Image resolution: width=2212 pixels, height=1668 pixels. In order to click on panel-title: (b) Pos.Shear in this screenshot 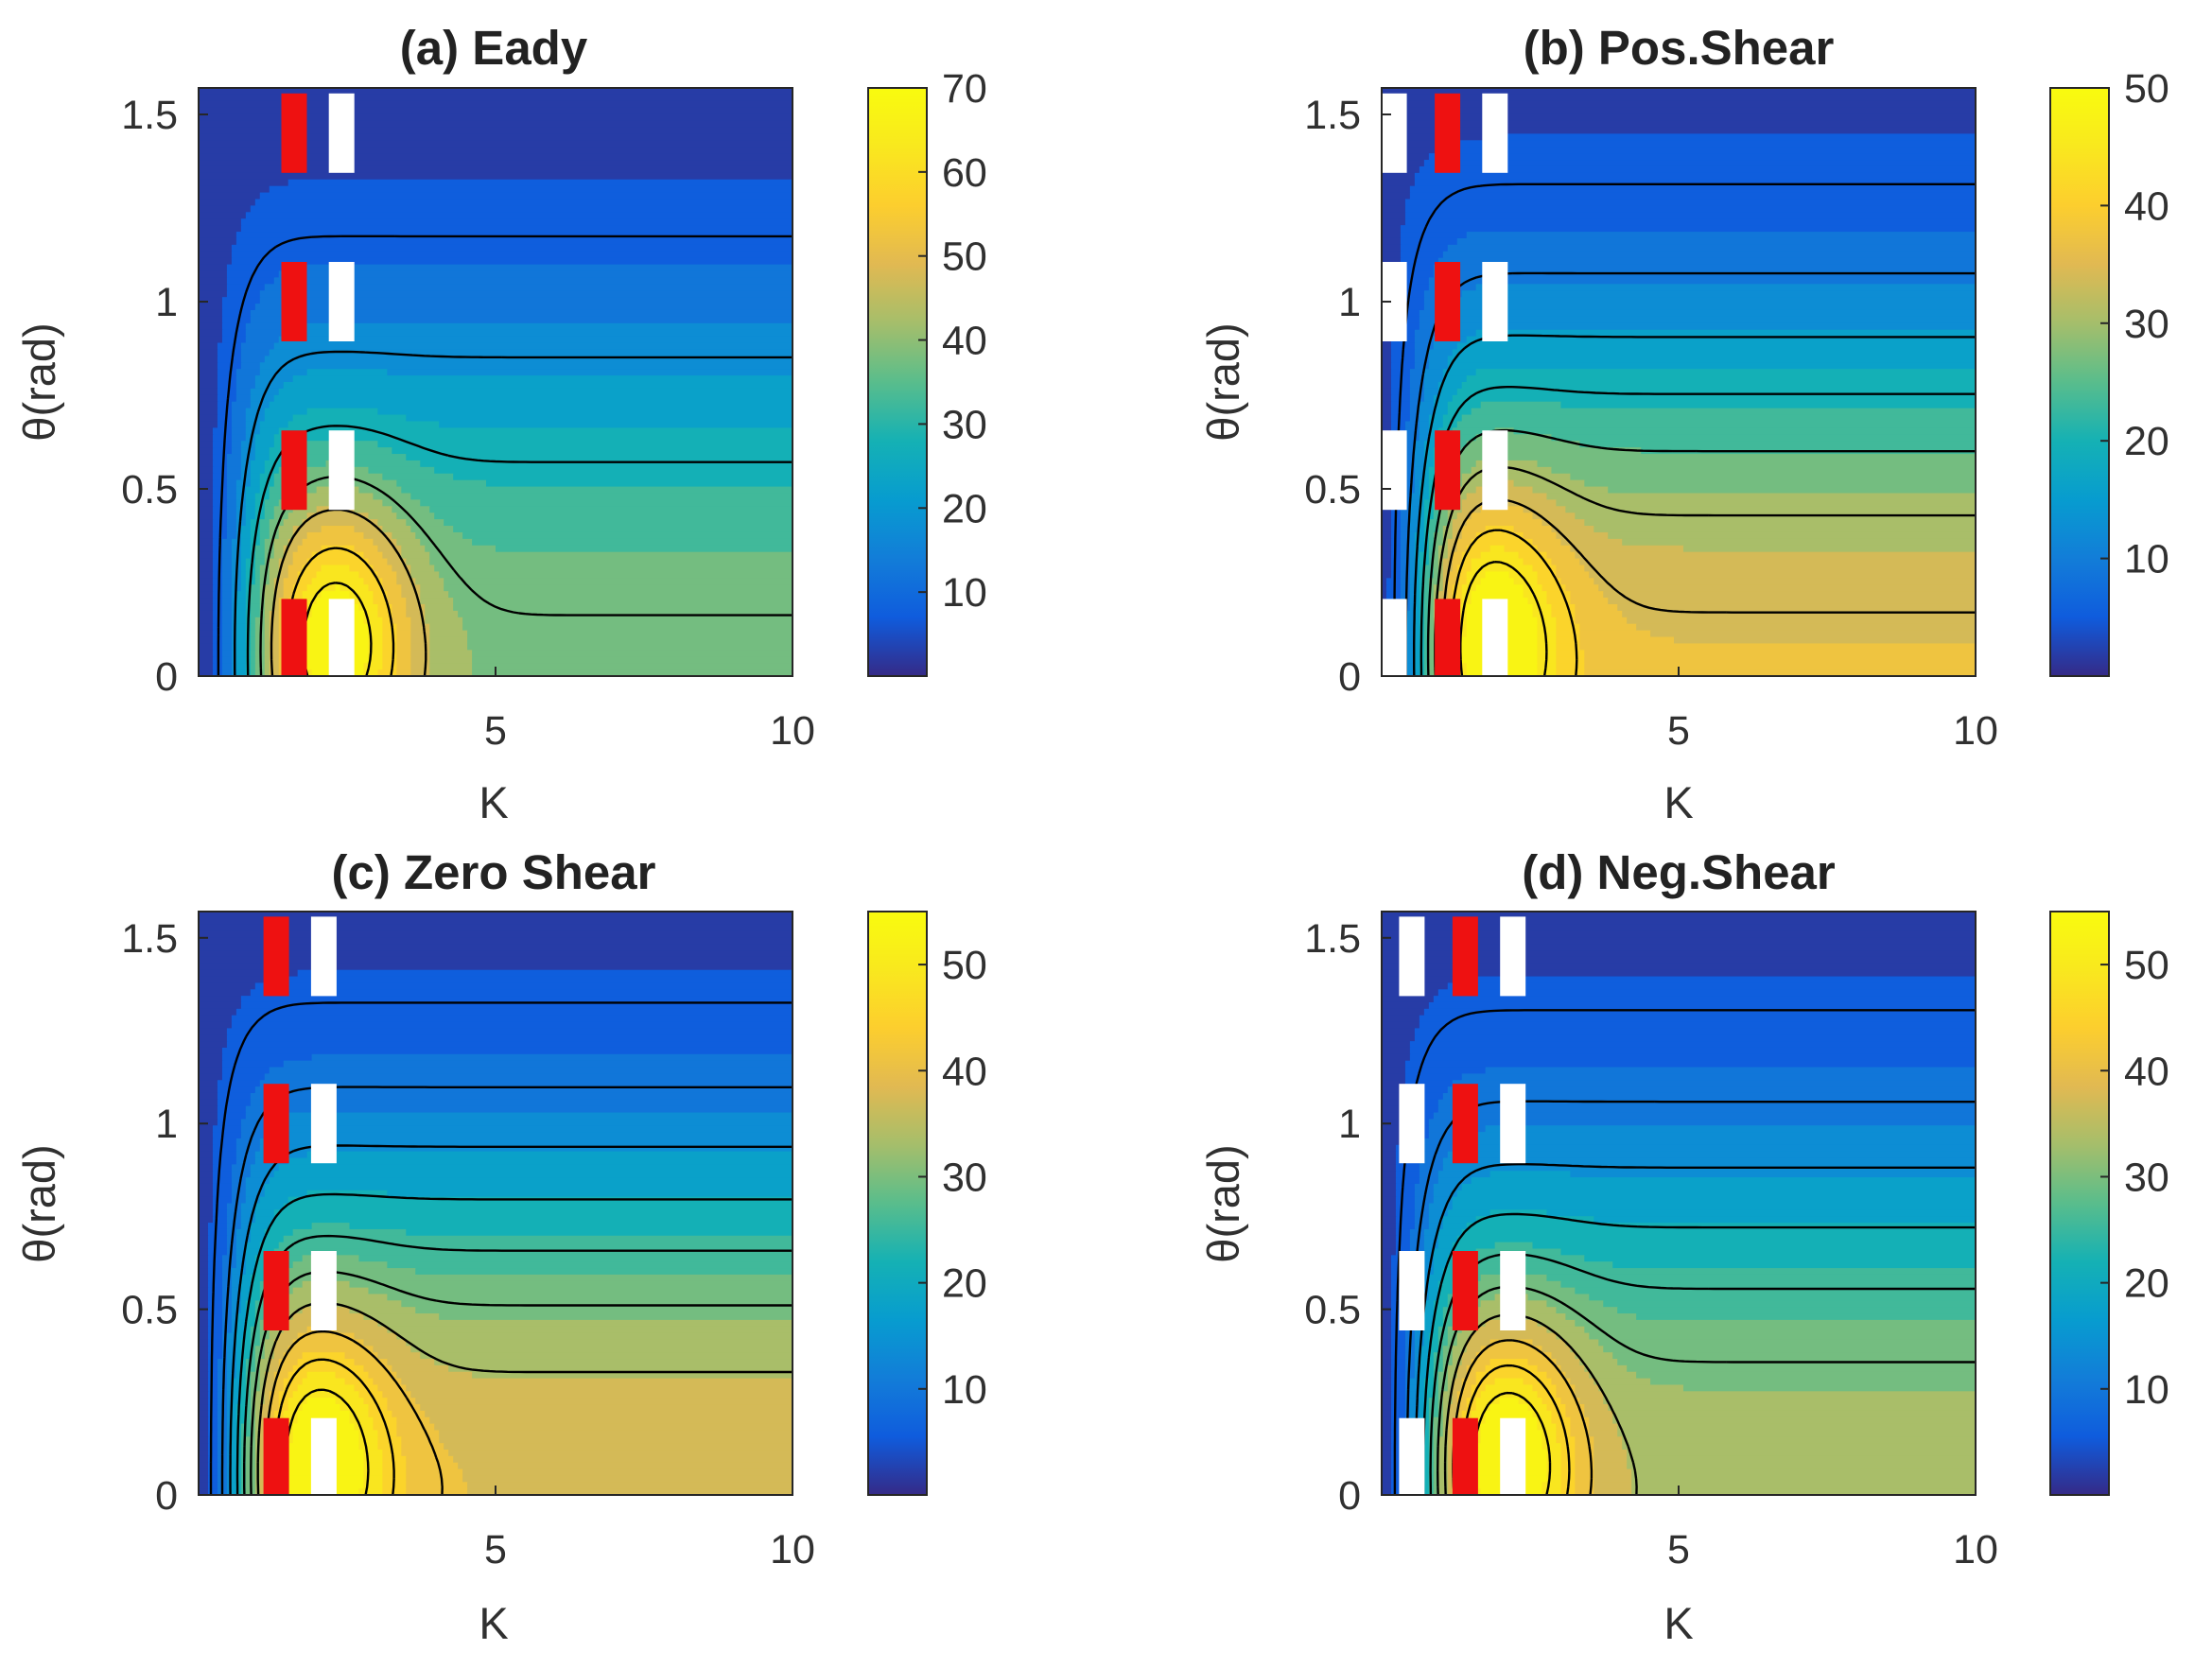, I will do `click(1679, 48)`.